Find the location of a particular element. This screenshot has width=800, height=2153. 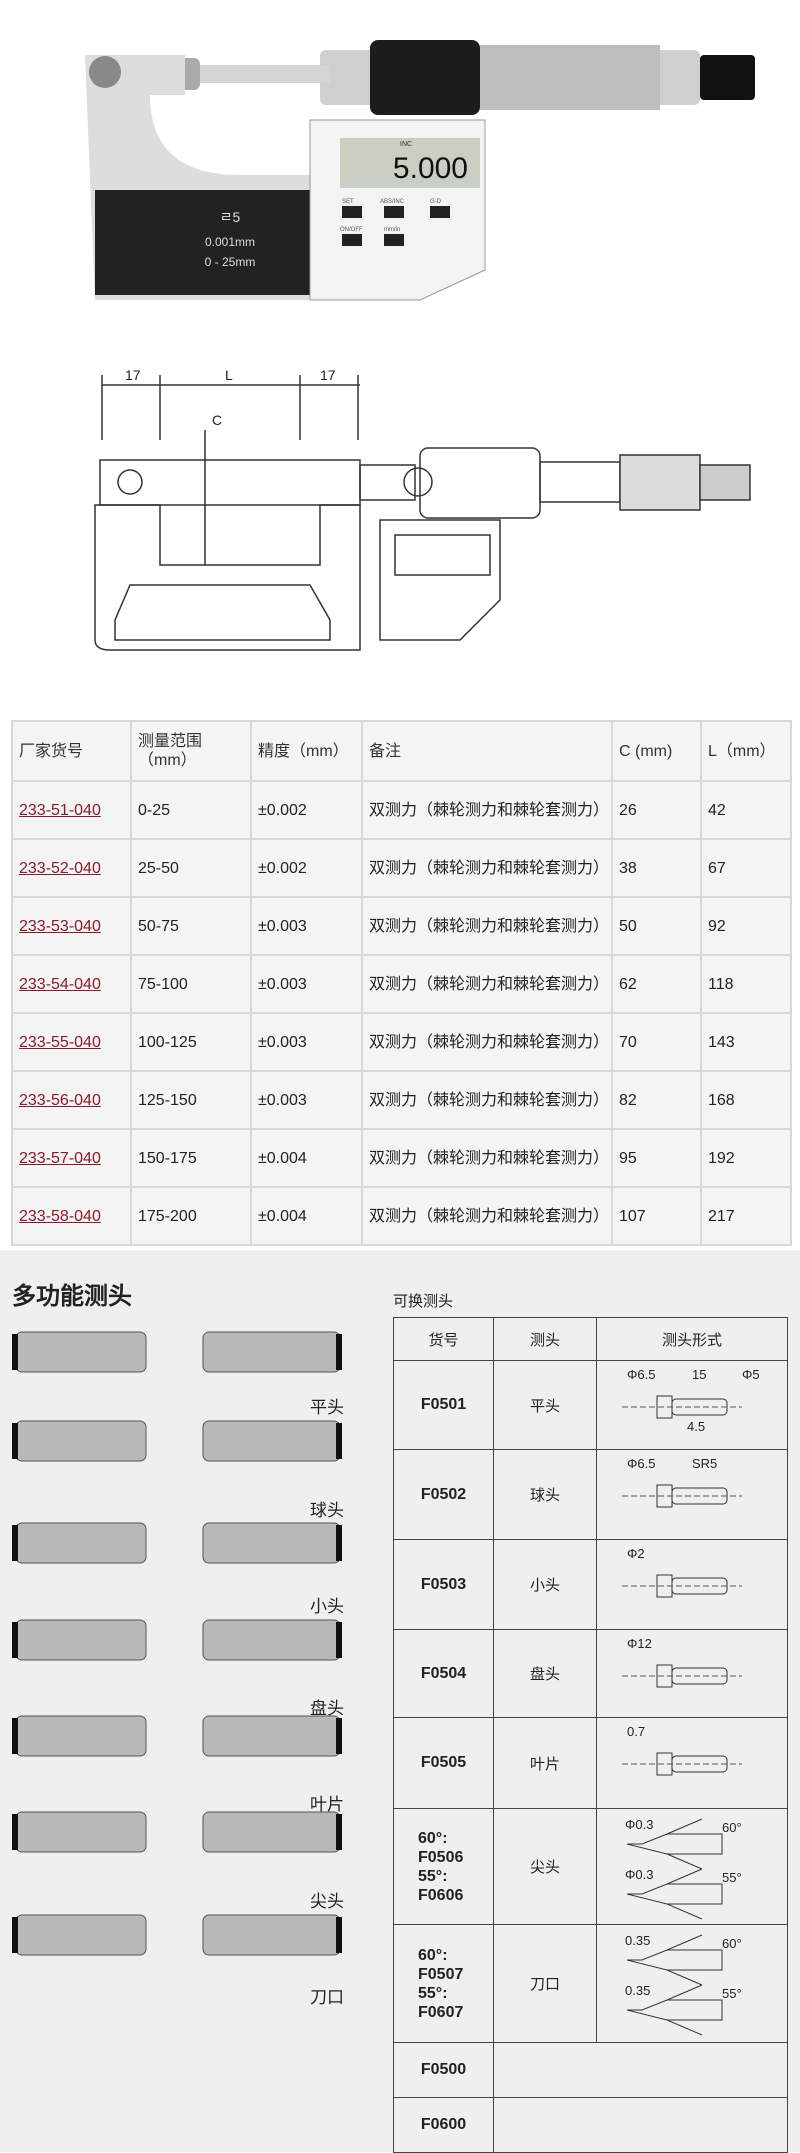

svg-text: 15 is located at coordinates (699, 1374).